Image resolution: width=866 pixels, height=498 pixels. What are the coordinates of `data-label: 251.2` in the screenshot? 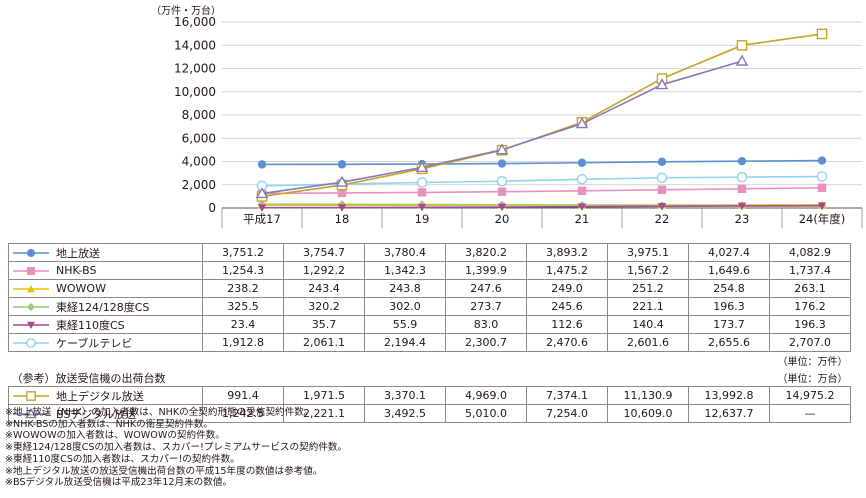 It's located at (648, 288).